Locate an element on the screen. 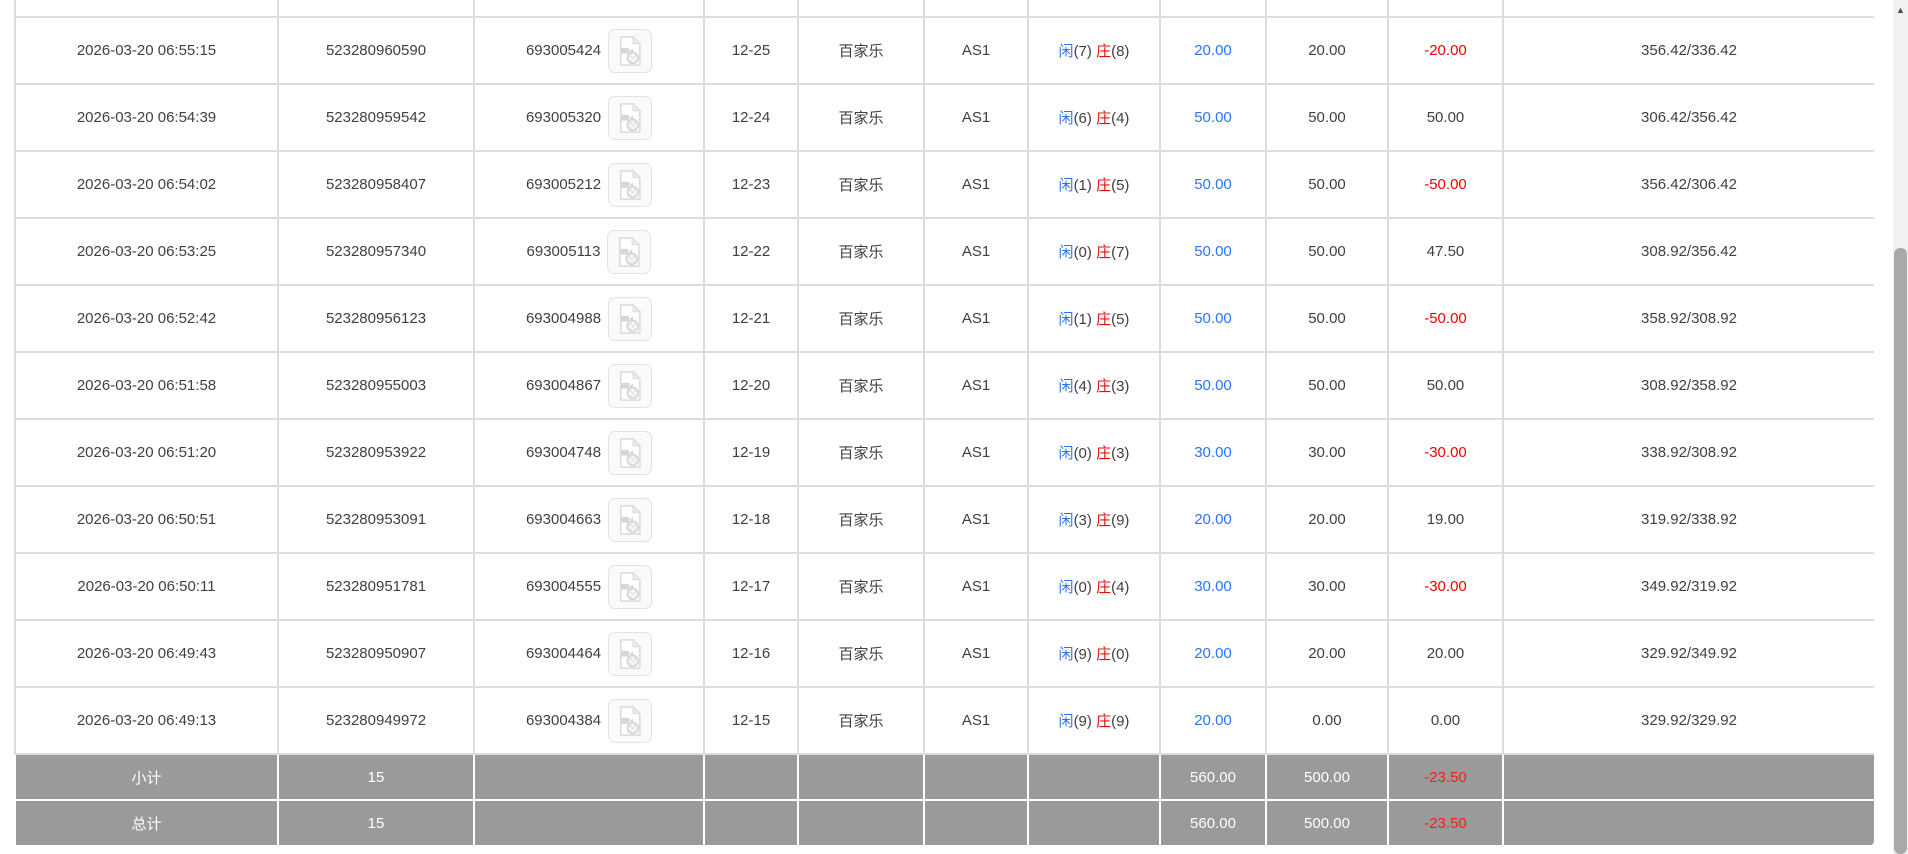 The width and height of the screenshot is (1908, 854). cell-bet-time: 2026-03-20 06:49:43 is located at coordinates (146, 653).